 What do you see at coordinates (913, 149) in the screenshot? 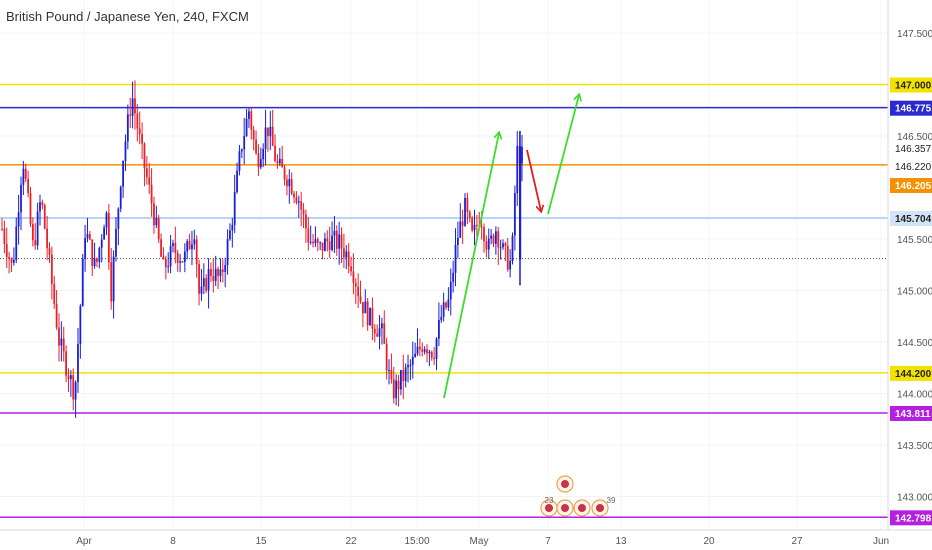
I see `price-badge-label: 146.357` at bounding box center [913, 149].